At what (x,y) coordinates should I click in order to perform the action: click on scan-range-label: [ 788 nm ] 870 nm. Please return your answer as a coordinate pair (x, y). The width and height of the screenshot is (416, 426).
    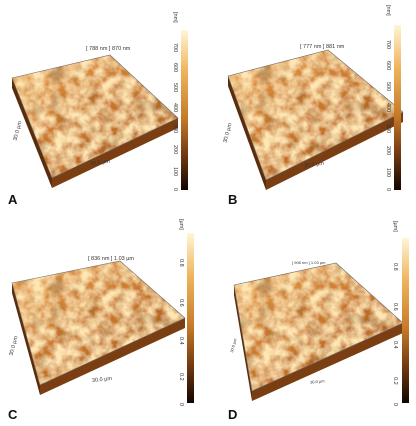
    Looking at the image, I should click on (108, 49).